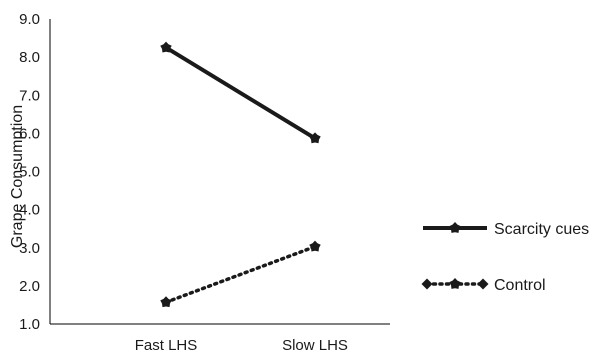  What do you see at coordinates (29, 210) in the screenshot?
I see `y-tick-label: 4.0` at bounding box center [29, 210].